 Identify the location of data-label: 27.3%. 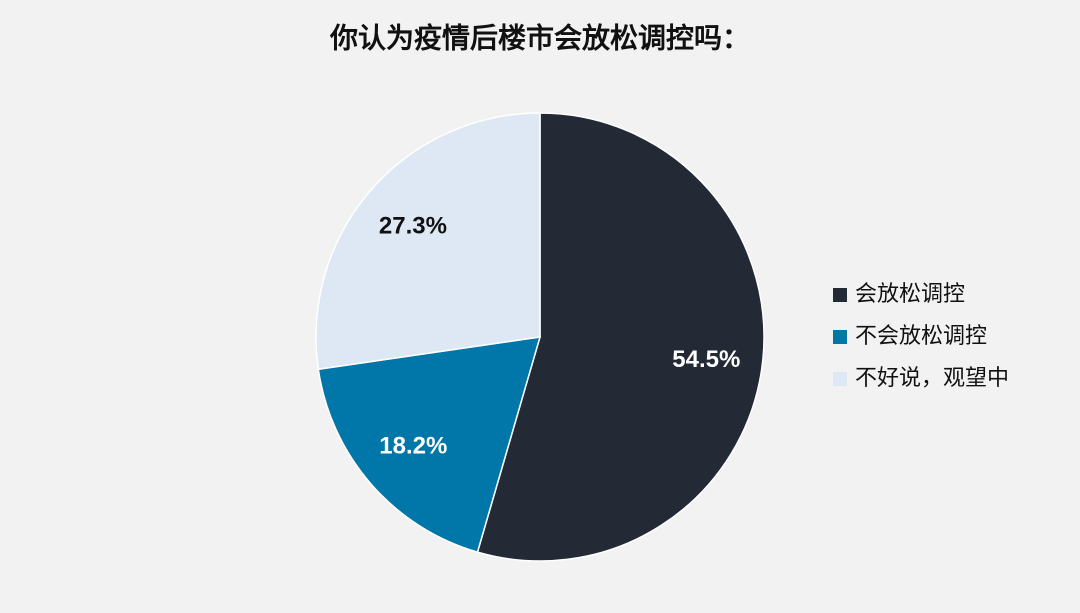
(413, 225).